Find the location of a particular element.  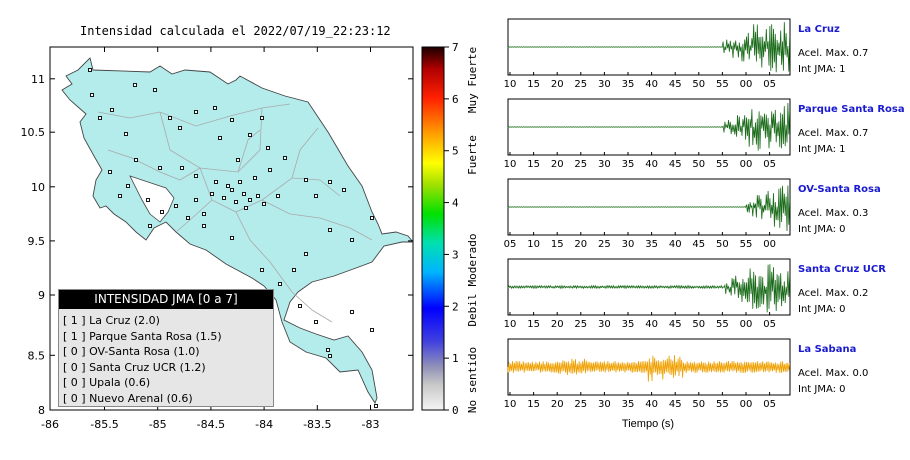

colorbar-tick-label: 5 is located at coordinates (455, 151).